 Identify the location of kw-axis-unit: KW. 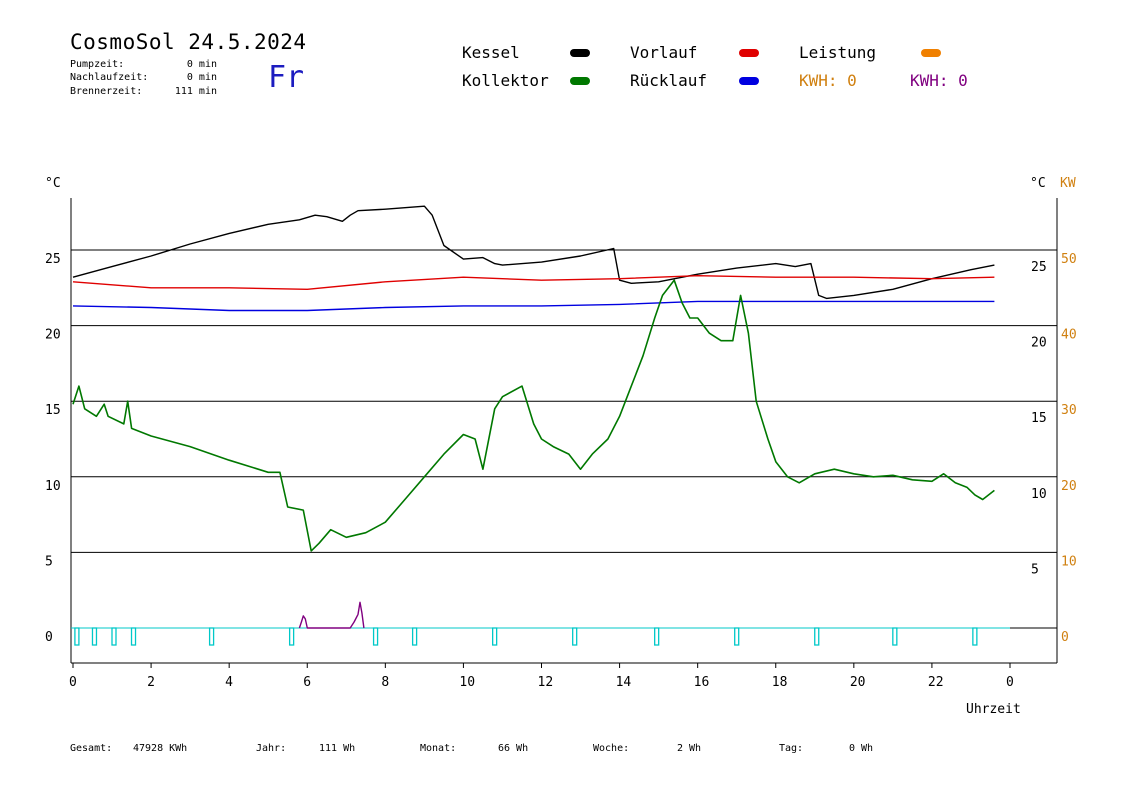
(1068, 183).